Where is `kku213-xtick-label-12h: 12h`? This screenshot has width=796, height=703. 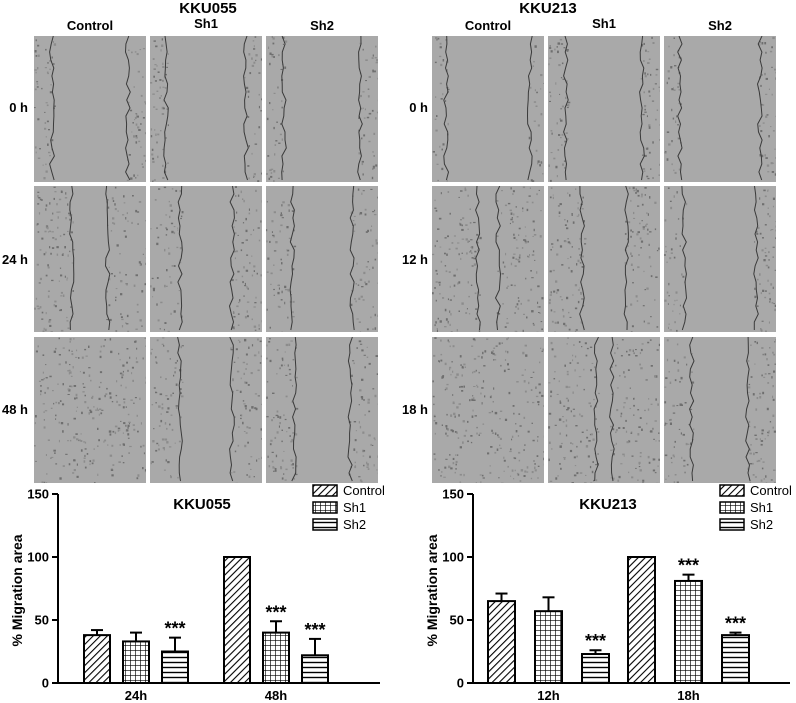 kku213-xtick-label-12h: 12h is located at coordinates (548, 695).